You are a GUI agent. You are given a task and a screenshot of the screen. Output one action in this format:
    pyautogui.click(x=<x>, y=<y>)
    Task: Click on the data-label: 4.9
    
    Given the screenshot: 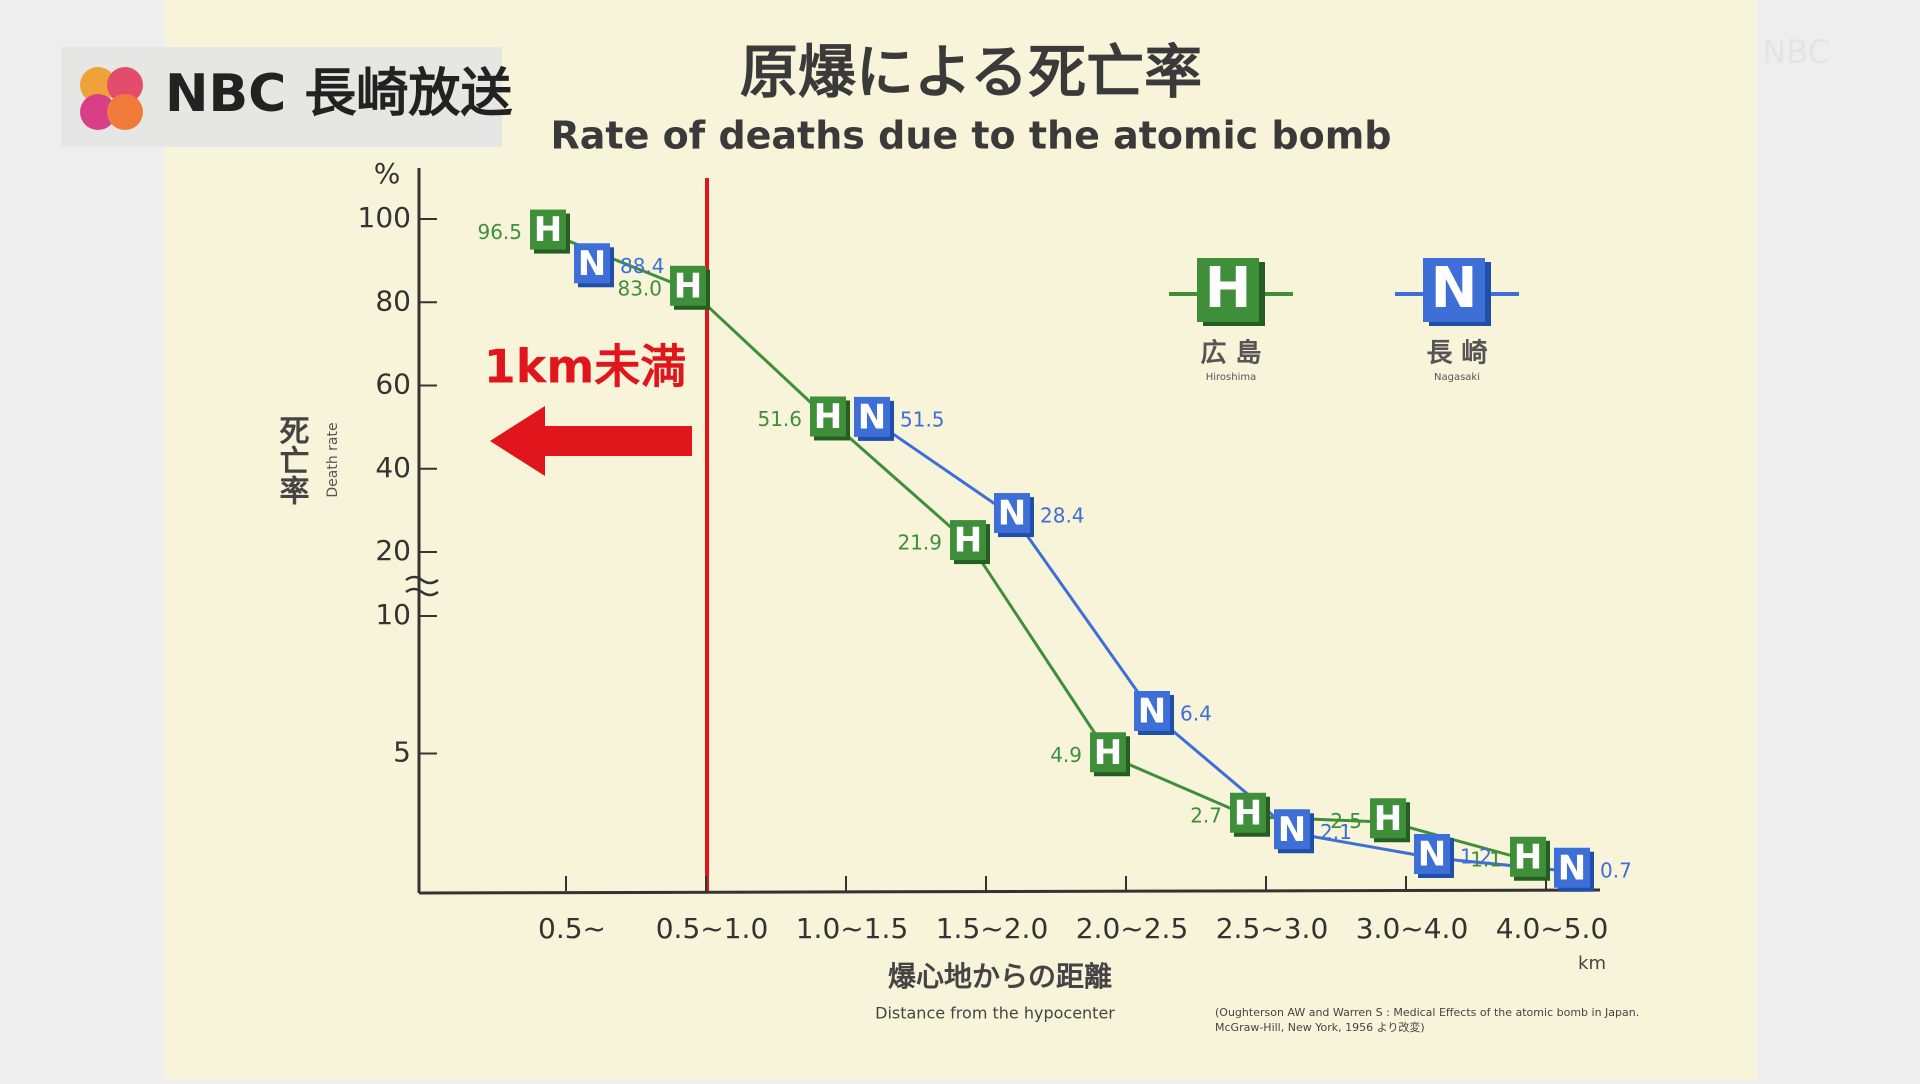 What is the action you would take?
    pyautogui.click(x=1066, y=755)
    